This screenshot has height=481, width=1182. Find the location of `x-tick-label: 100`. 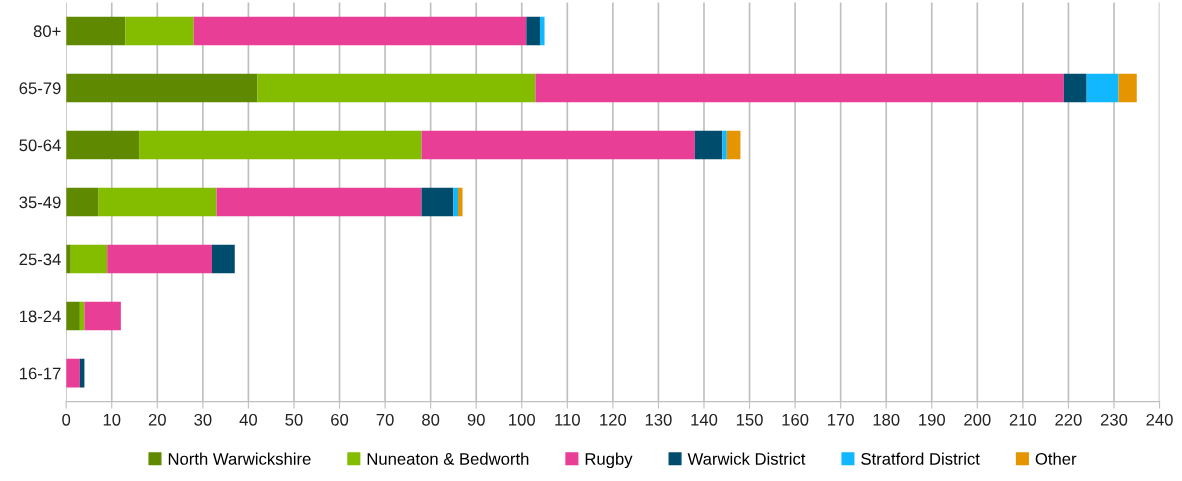

x-tick-label: 100 is located at coordinates (522, 419).